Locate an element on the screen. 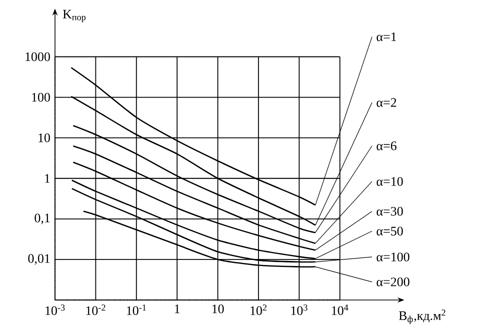 This screenshot has height=332, width=481. text: α=1 is located at coordinates (386, 37).